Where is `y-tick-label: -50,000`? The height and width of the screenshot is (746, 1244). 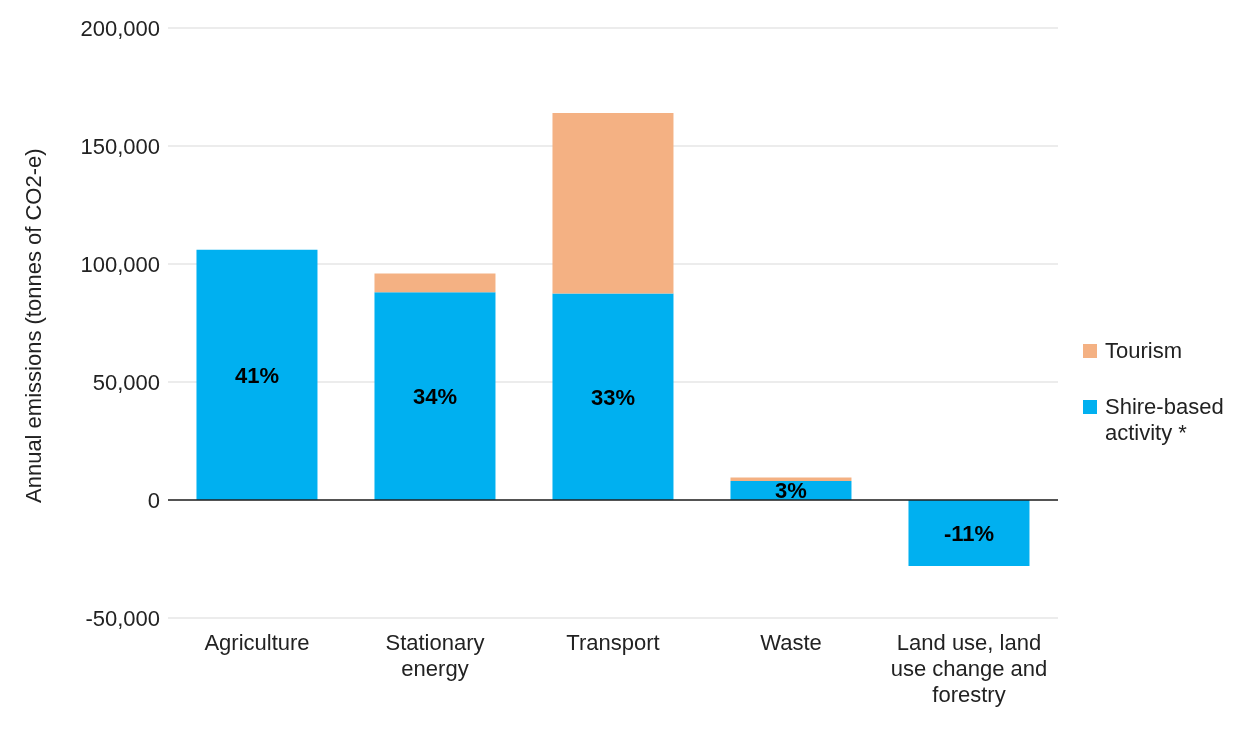
y-tick-label: -50,000 is located at coordinates (122, 618).